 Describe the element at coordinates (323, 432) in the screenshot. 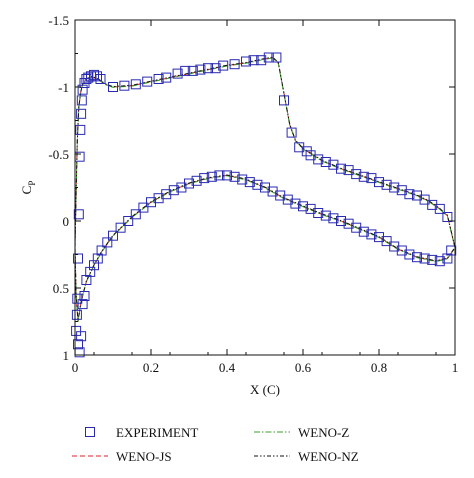

I see `legend-label-weno-z: WENO-Z` at that location.